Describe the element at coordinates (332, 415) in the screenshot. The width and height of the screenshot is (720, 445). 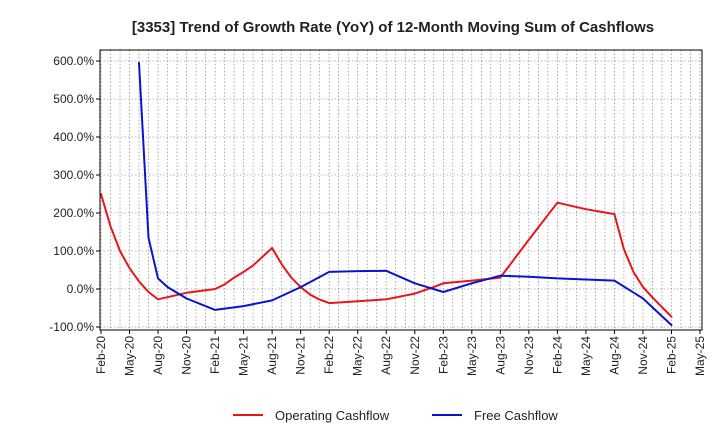
I see `legend-label: Operating Cashflow` at that location.